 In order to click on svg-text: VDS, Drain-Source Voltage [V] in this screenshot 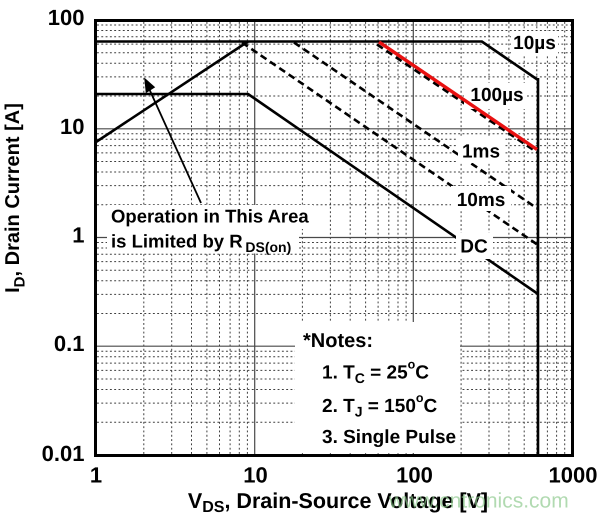, I will do `click(338, 502)`.